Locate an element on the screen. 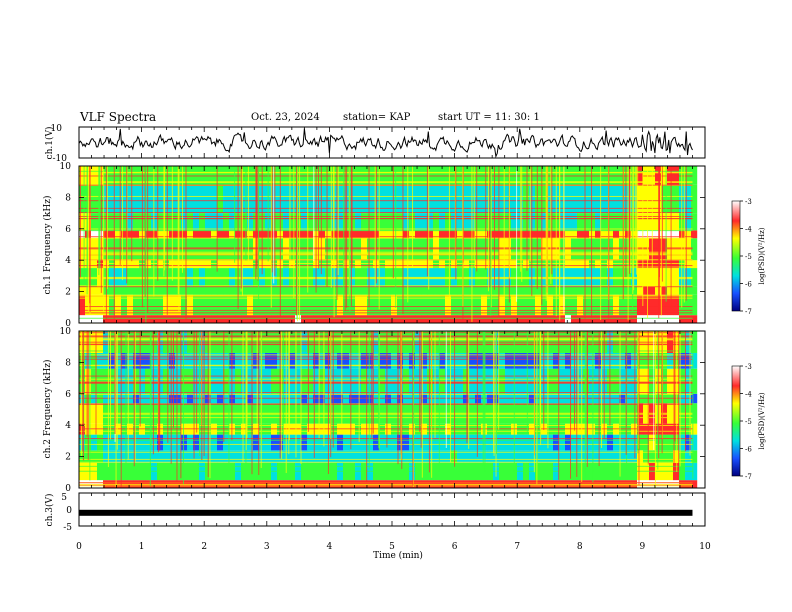 This screenshot has width=792, height=612. time-axis-label: Time (min) is located at coordinates (398, 555).